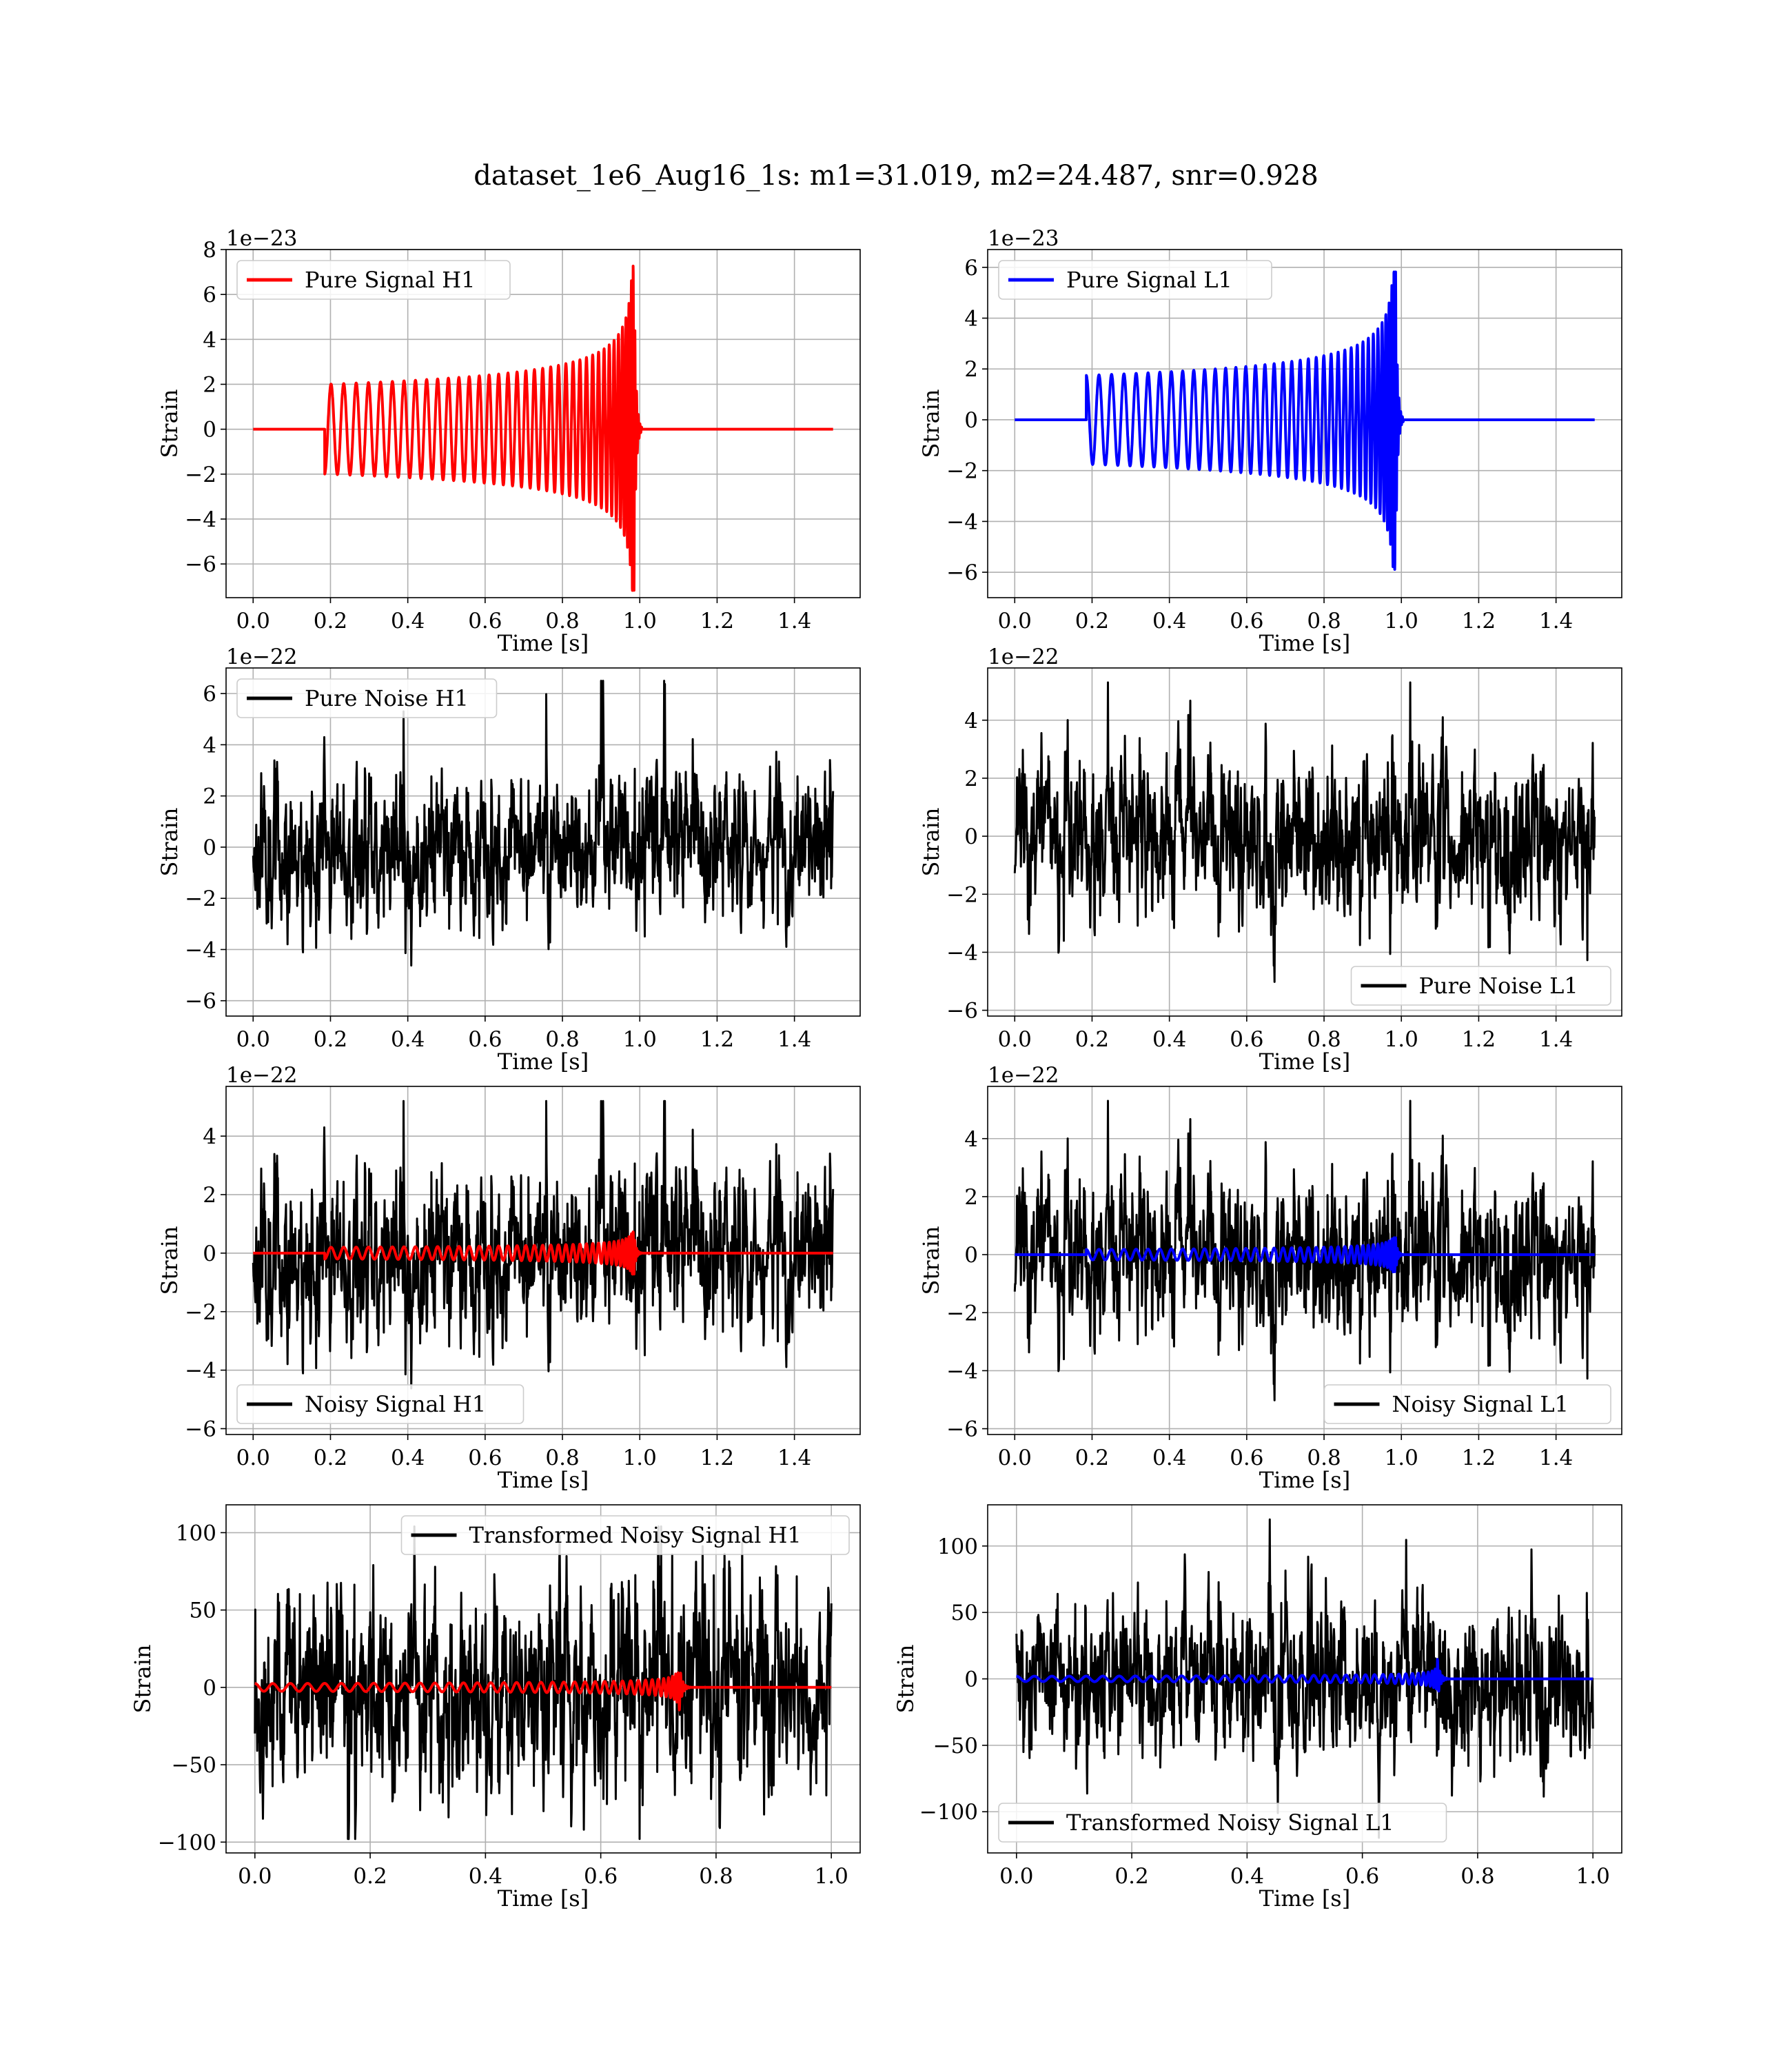 The image size is (1792, 2068). What do you see at coordinates (625, 1535) in the screenshot?
I see `legend: Transformed Noisy Signal H1` at bounding box center [625, 1535].